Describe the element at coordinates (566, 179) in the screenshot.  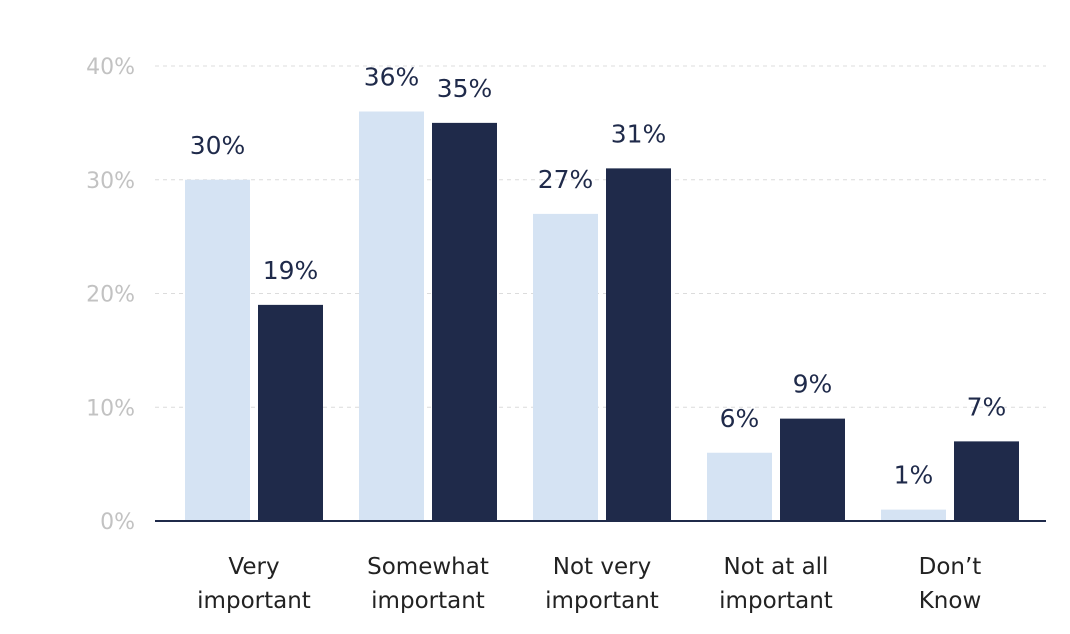
I see `data-label: 27%` at that location.